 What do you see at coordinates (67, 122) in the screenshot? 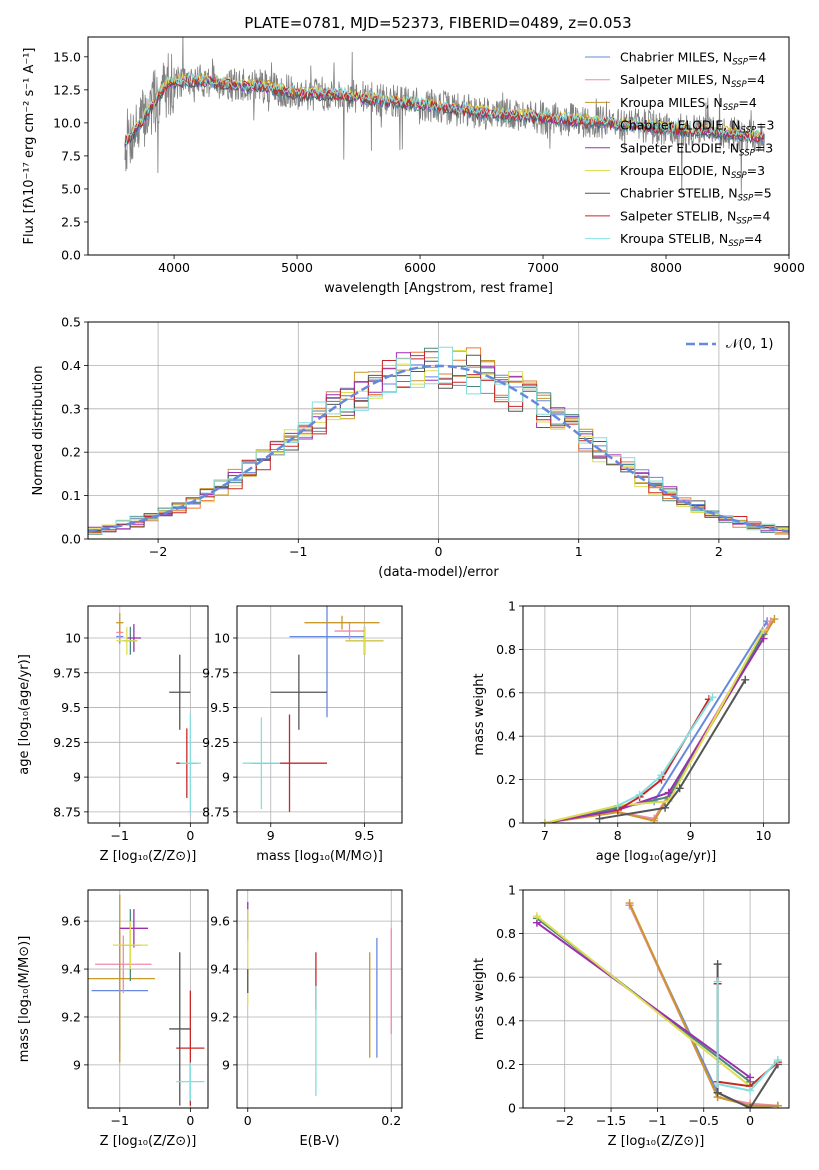
I see `y-tick-label: 10.0` at bounding box center [67, 122].